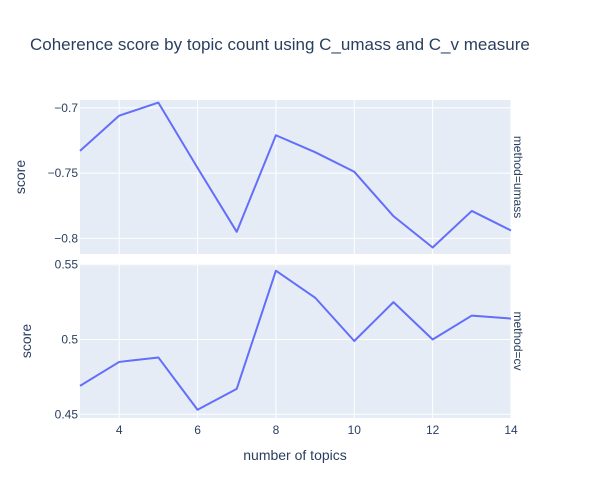  What do you see at coordinates (67, 414) in the screenshot?
I see `y-tick-label: 0.45` at bounding box center [67, 414].